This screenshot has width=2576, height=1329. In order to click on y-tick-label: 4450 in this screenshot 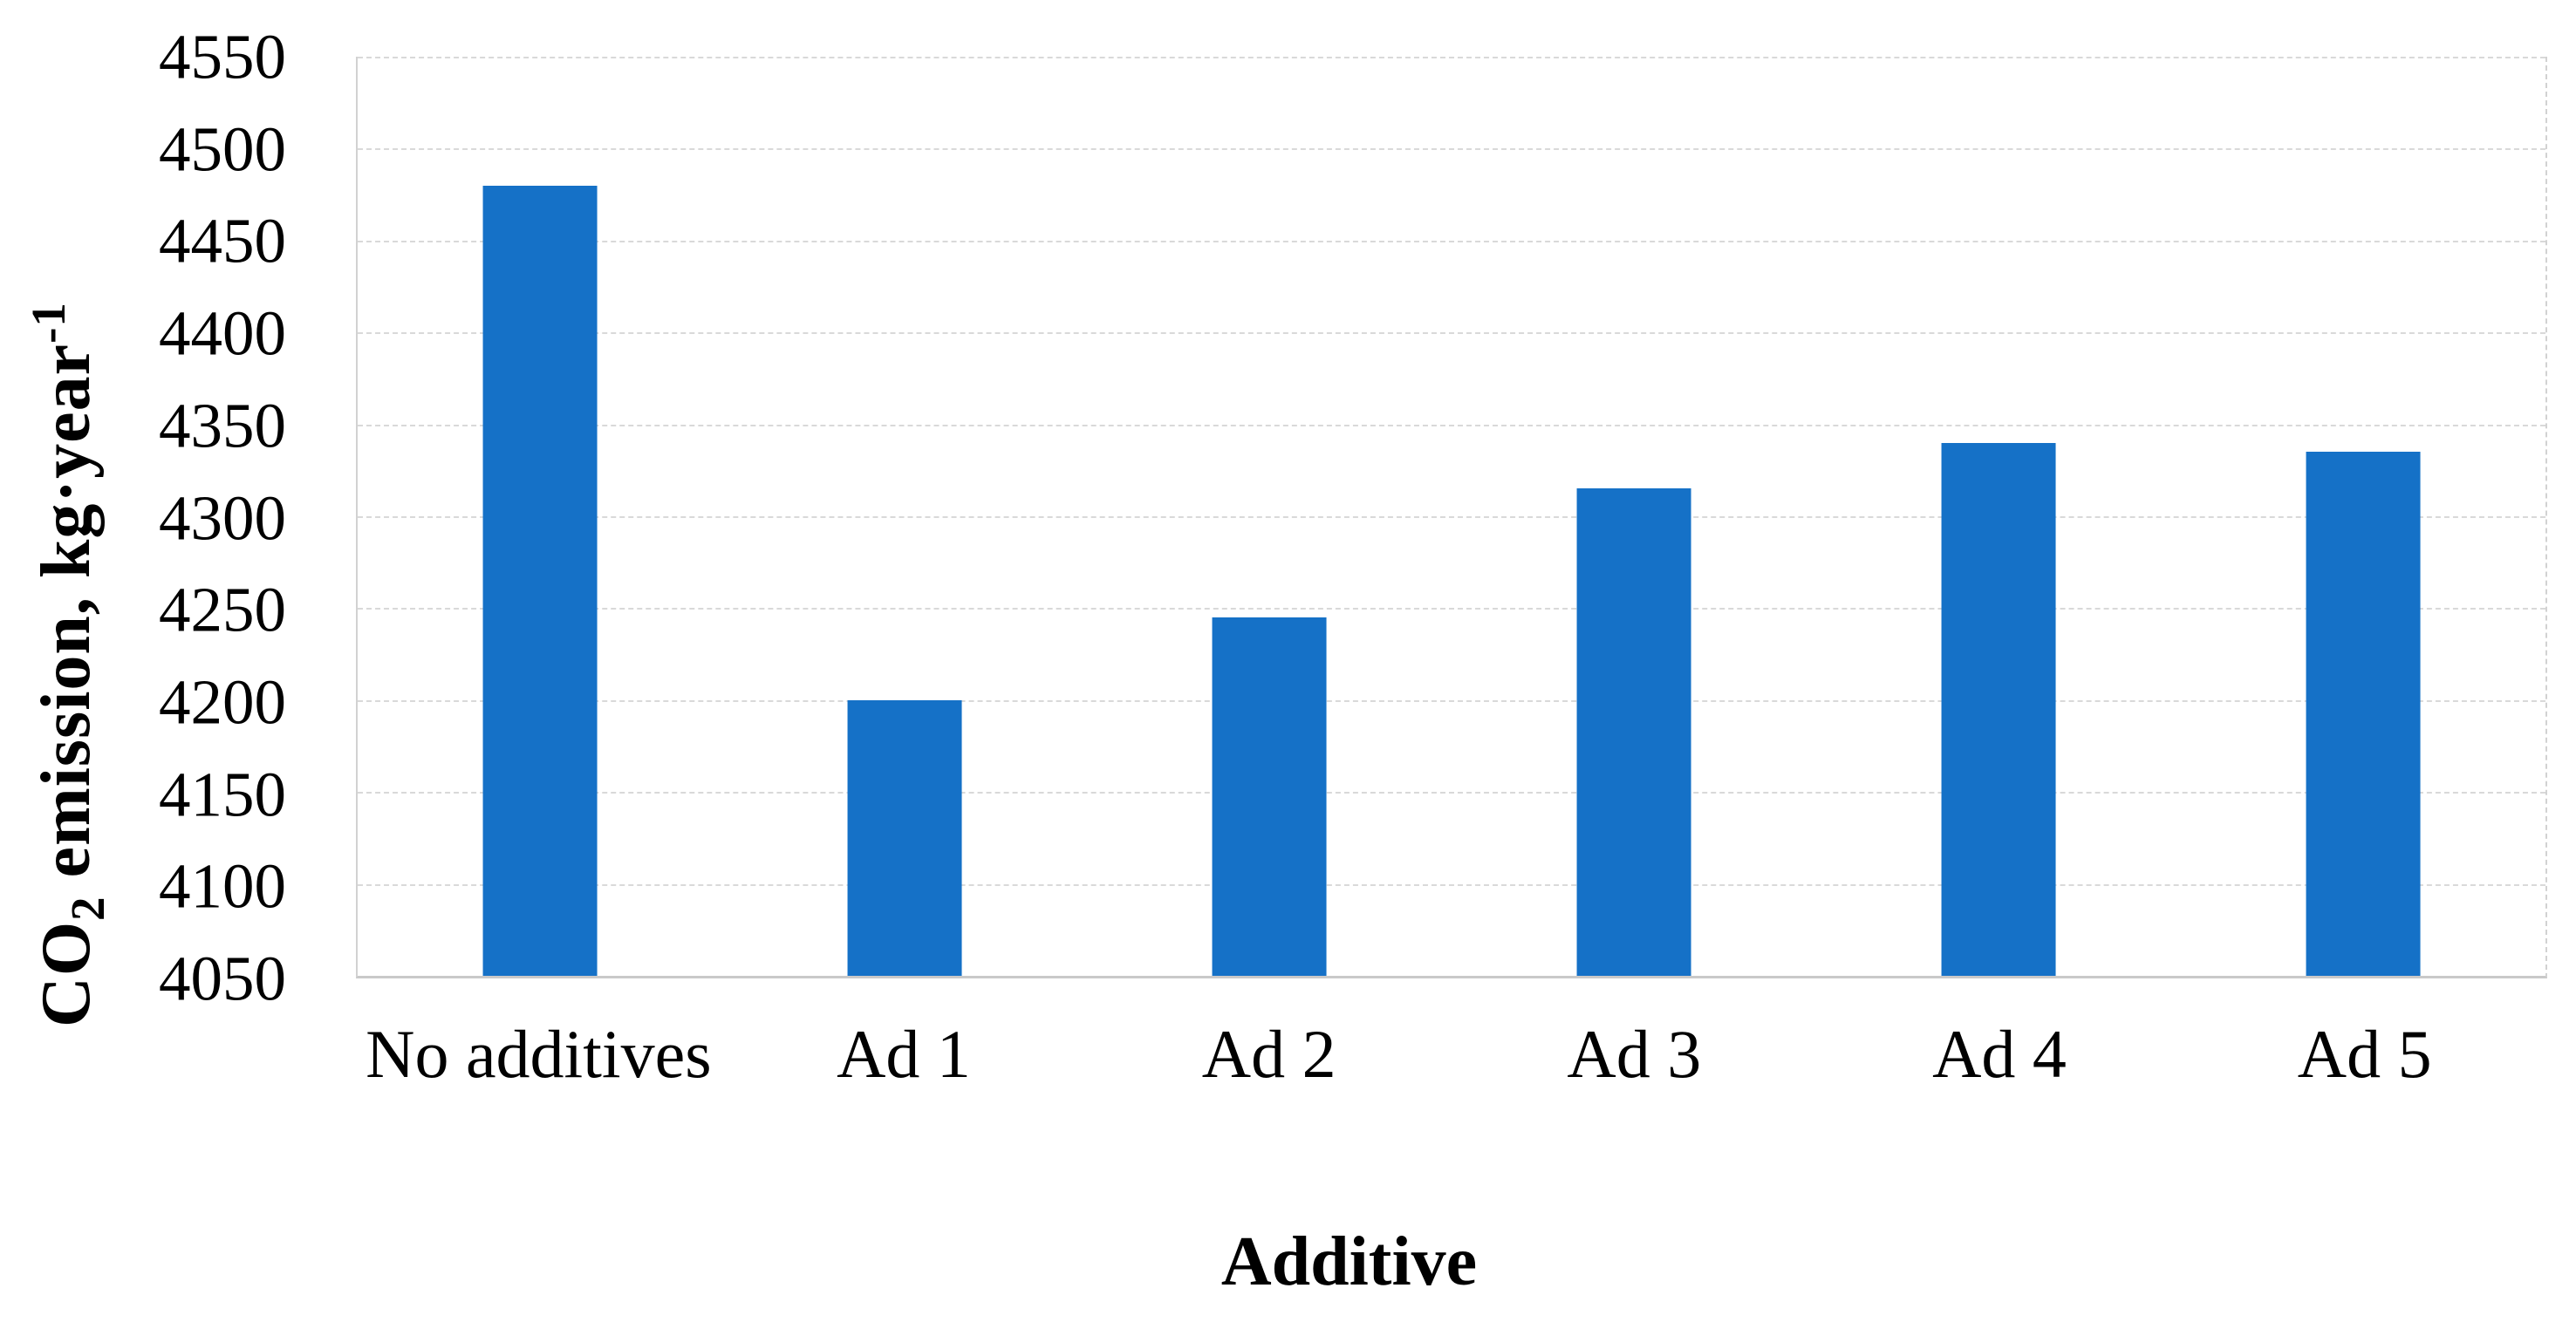, I will do `click(222, 240)`.